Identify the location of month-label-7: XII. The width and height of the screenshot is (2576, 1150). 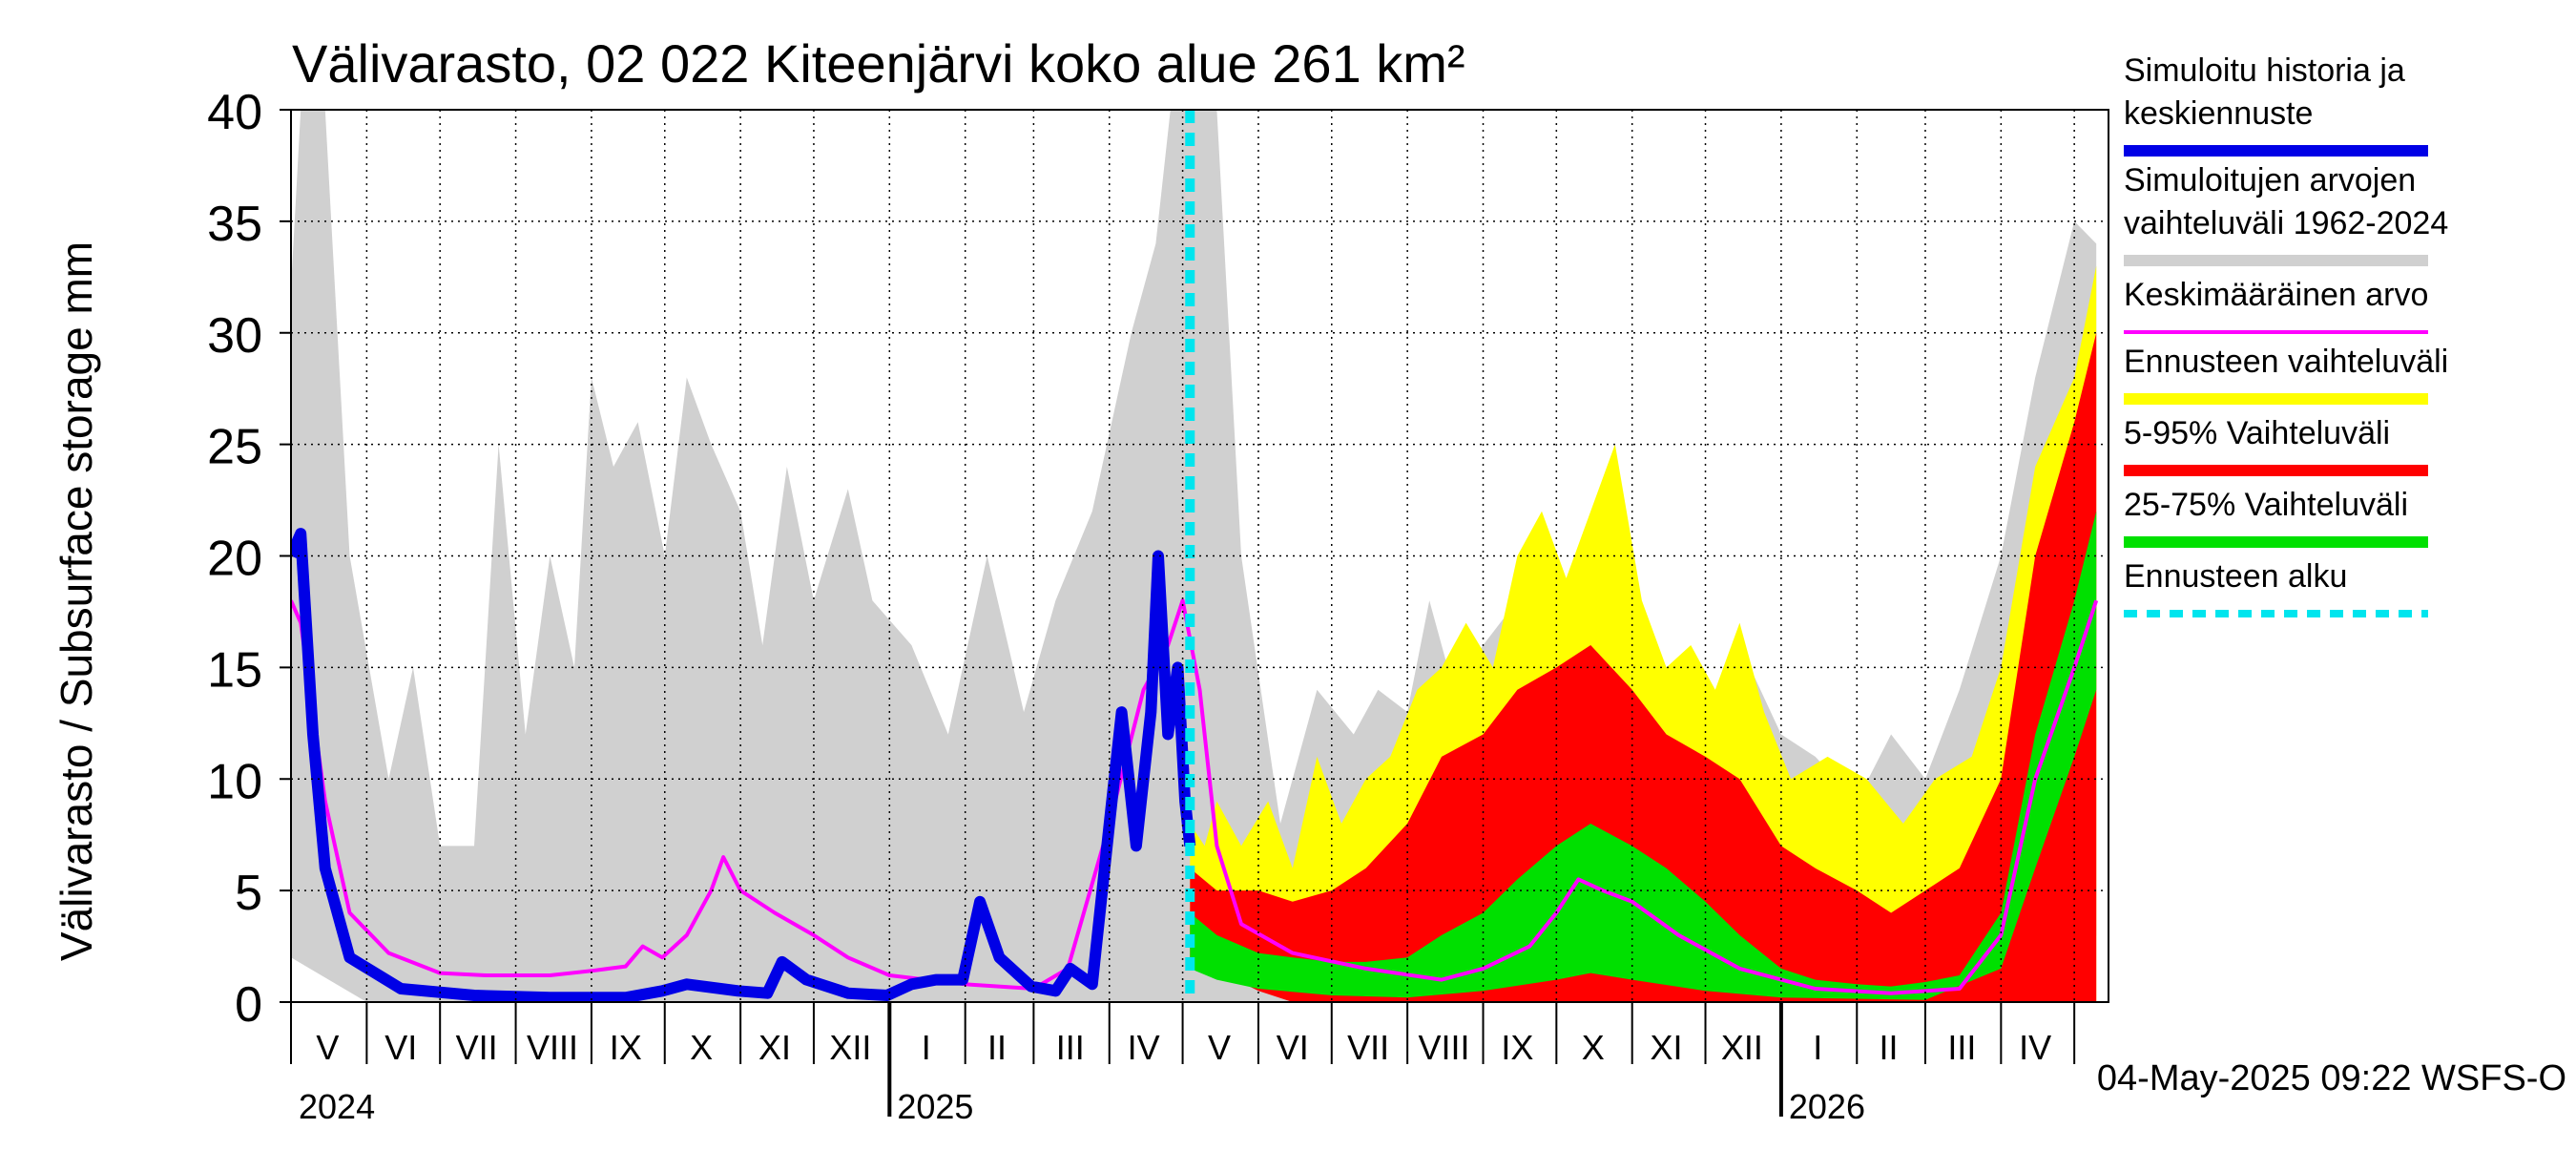
(850, 1047).